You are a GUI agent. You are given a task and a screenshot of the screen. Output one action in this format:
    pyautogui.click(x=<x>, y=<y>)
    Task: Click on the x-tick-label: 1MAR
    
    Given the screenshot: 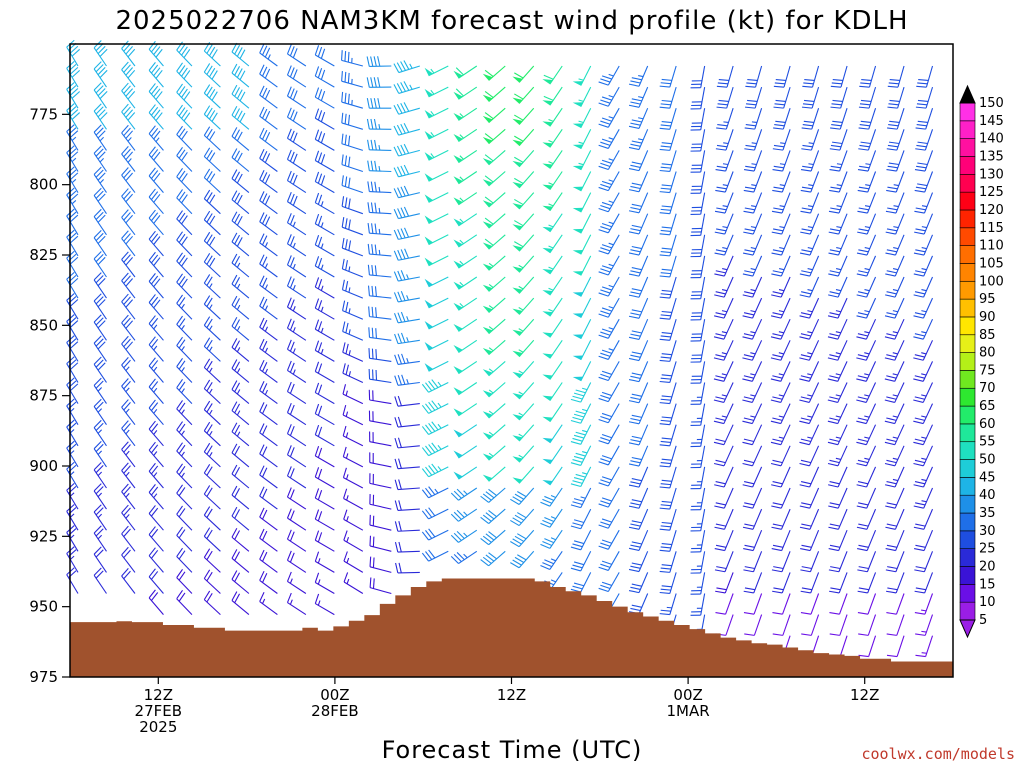 What is the action you would take?
    pyautogui.click(x=688, y=711)
    